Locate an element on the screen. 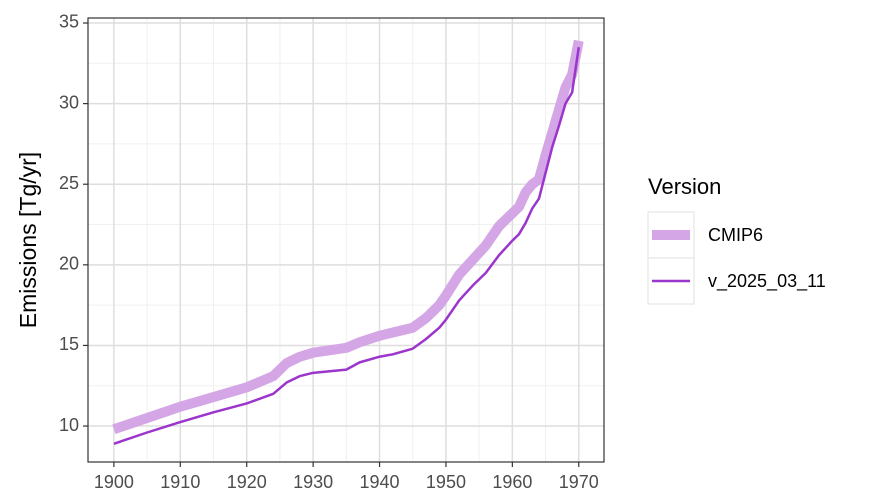 Image resolution: width=873 pixels, height=500 pixels. x-tick-label: 1900 is located at coordinates (114, 482).